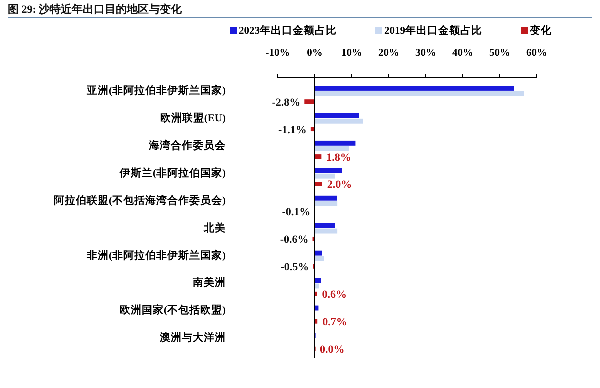 The width and height of the screenshot is (600, 388). Describe the element at coordinates (192, 337) in the screenshot. I see `y-tick-label: 澳洲与大洋洲` at that location.